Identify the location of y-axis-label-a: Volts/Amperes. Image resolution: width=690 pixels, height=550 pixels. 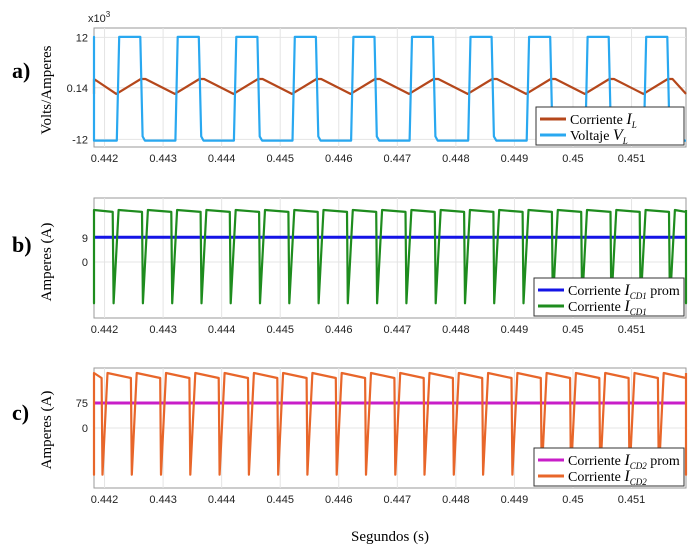
(47, 89).